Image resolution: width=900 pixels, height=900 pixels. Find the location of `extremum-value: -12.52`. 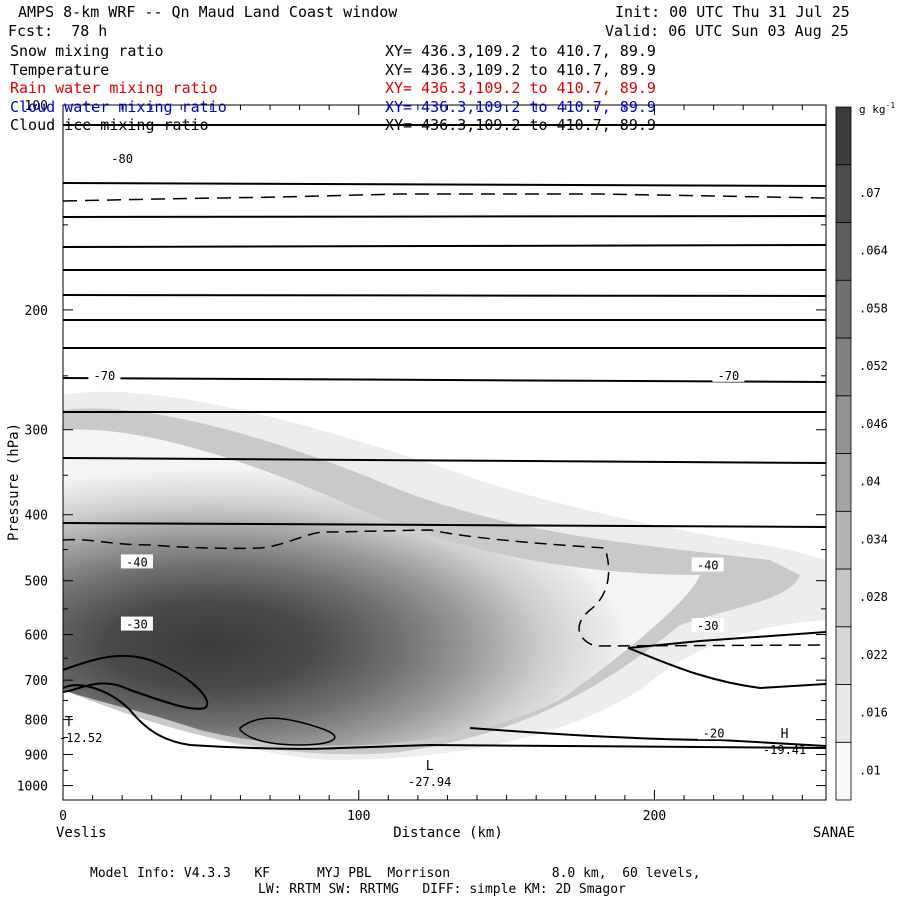

extremum-value: -12.52 is located at coordinates (80, 738).